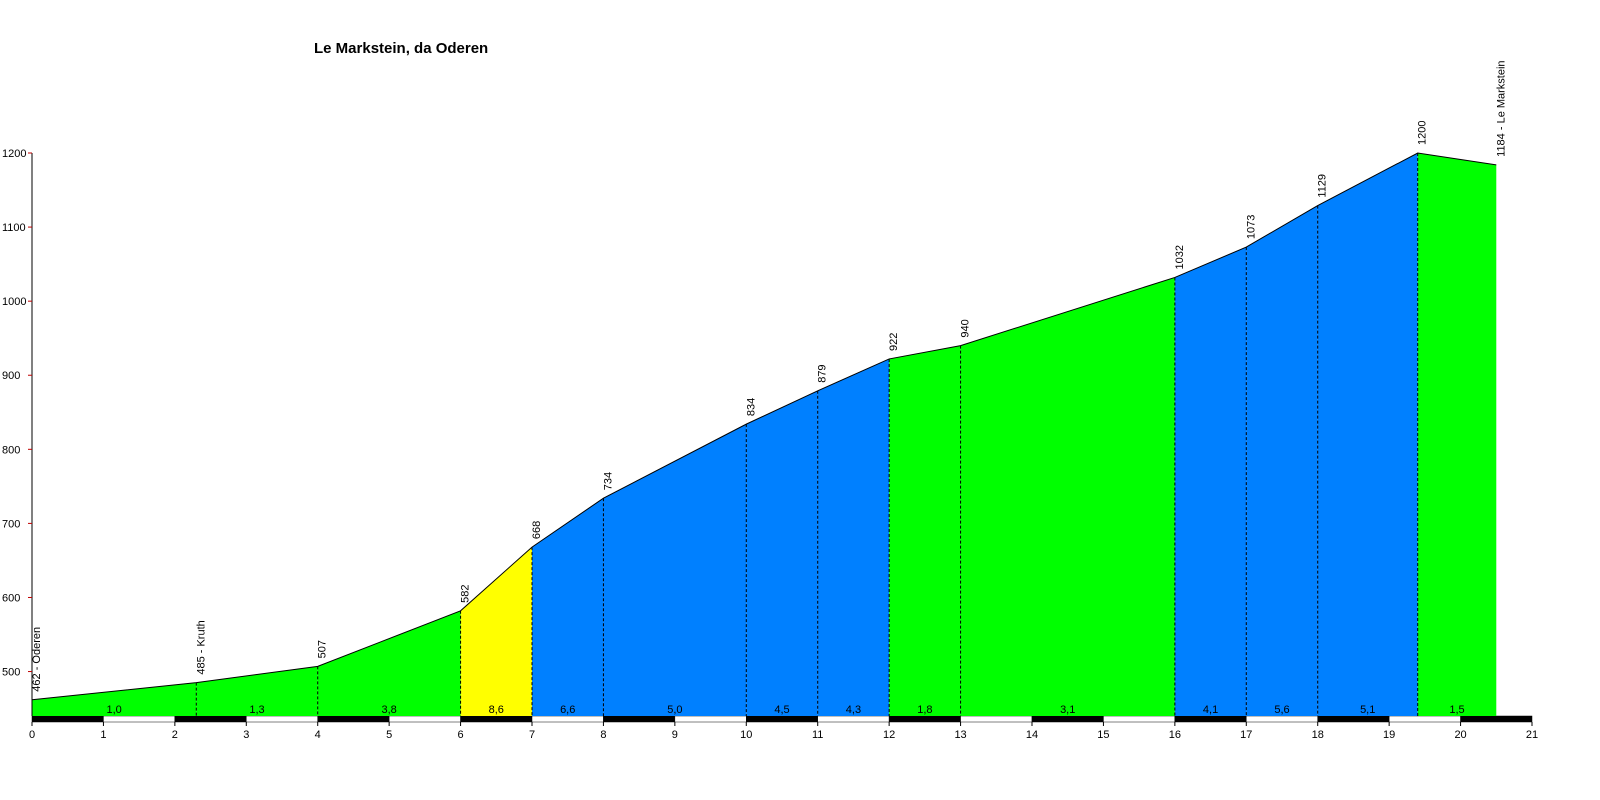 This screenshot has height=800, width=1600. Describe the element at coordinates (496, 710) in the screenshot. I see `segment-label: 8,6` at that location.